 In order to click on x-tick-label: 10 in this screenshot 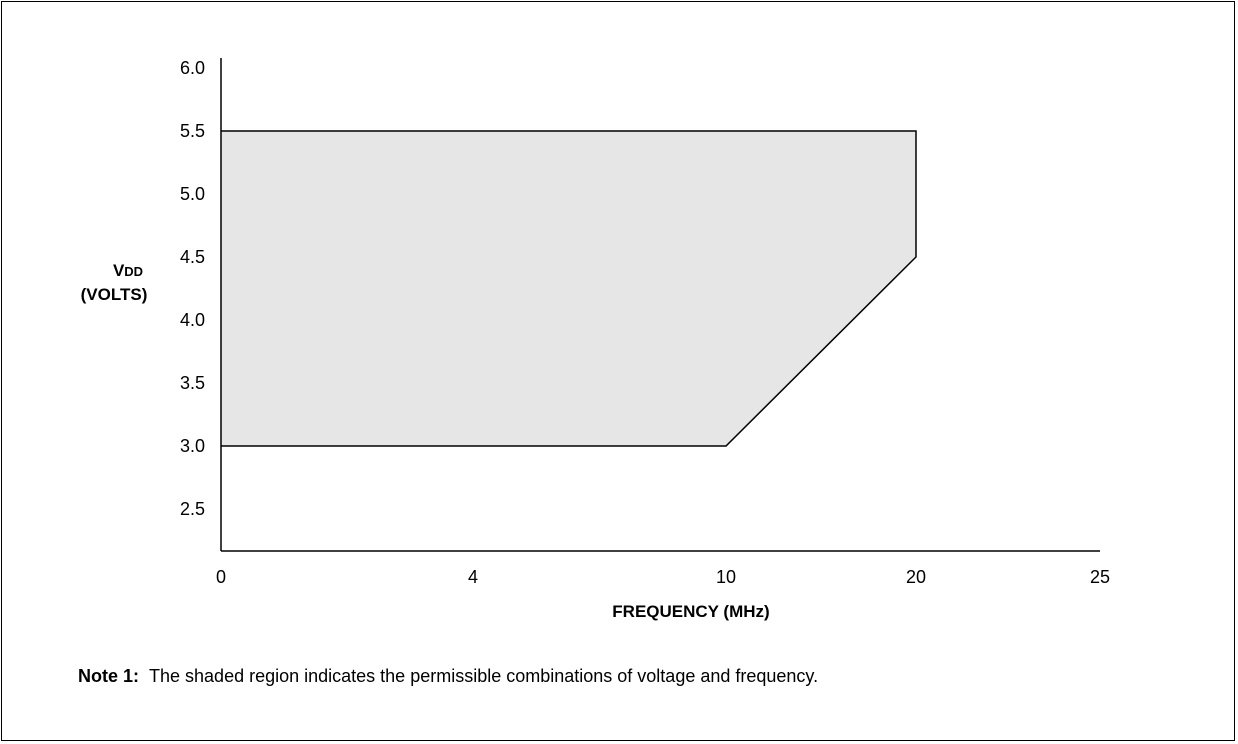, I will do `click(726, 577)`.